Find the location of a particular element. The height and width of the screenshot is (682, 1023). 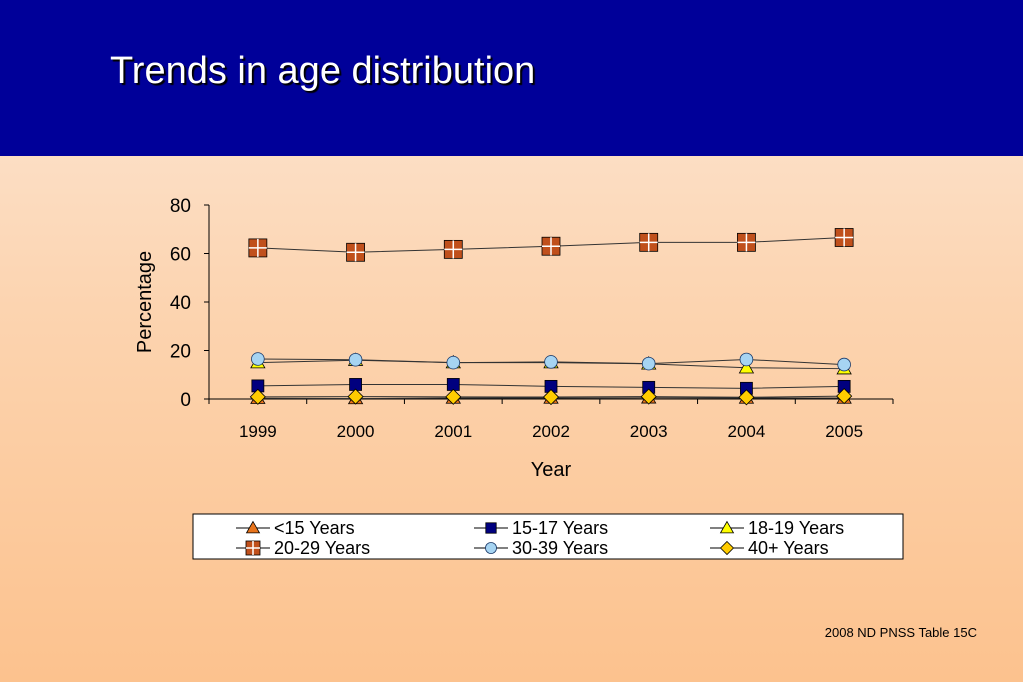

legend-label: 40+ Years is located at coordinates (788, 548).